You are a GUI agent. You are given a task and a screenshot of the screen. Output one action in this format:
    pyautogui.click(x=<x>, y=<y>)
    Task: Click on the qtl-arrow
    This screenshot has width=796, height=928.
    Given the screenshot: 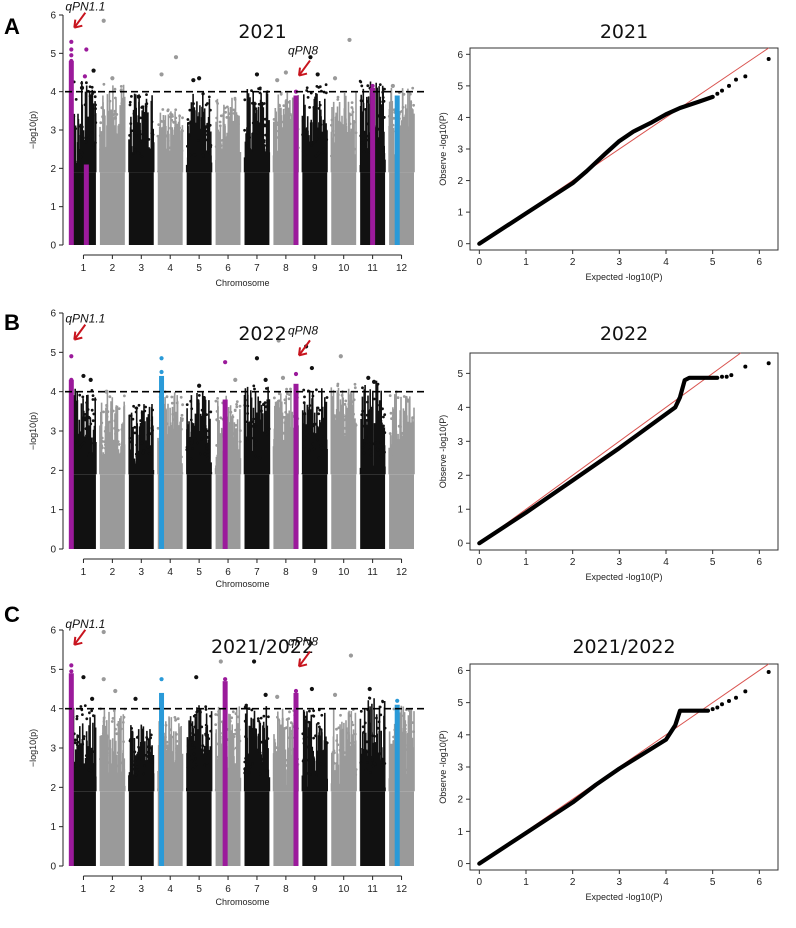 What is the action you would take?
    pyautogui.click(x=80, y=637)
    